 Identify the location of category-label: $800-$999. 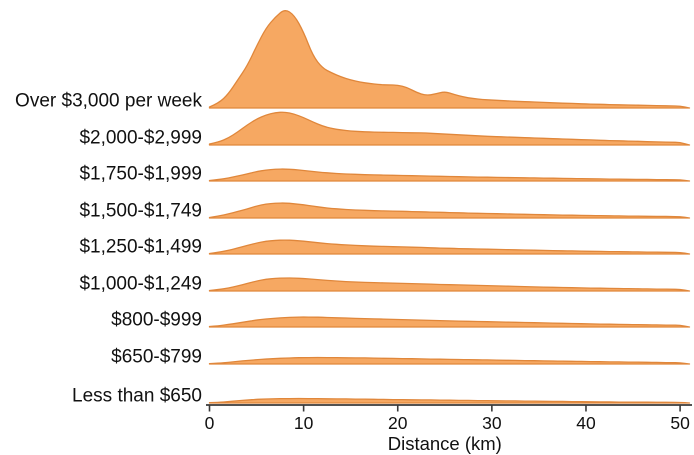
(156, 320).